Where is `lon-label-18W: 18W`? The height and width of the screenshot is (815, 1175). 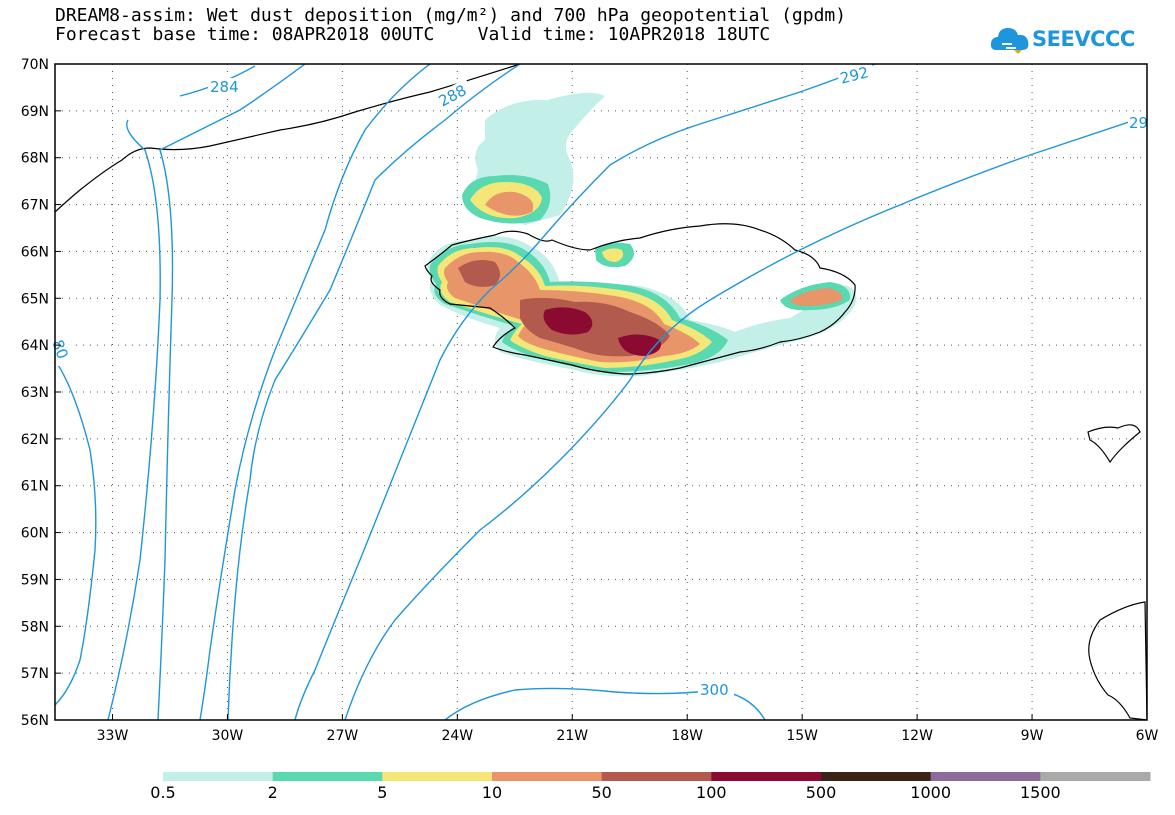
lon-label-18W: 18W is located at coordinates (687, 736).